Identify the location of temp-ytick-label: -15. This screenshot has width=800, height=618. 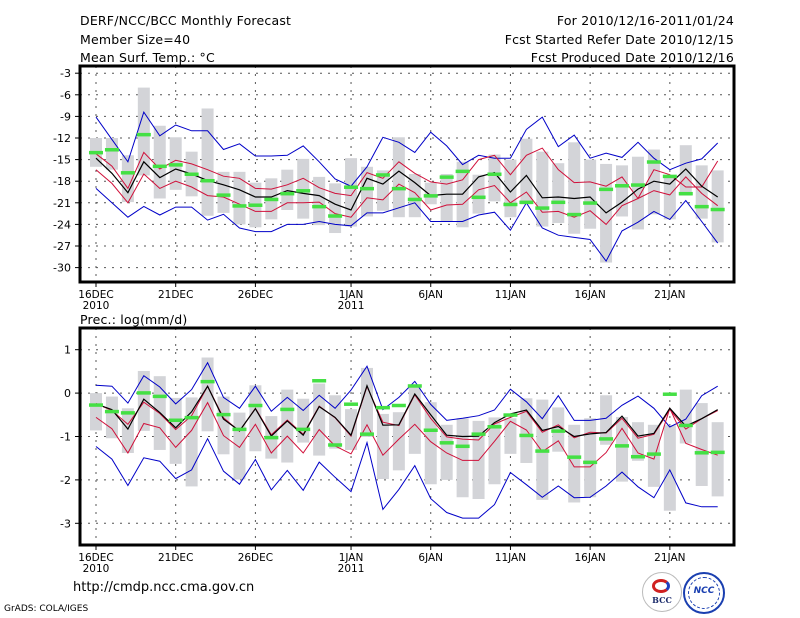
(62, 160).